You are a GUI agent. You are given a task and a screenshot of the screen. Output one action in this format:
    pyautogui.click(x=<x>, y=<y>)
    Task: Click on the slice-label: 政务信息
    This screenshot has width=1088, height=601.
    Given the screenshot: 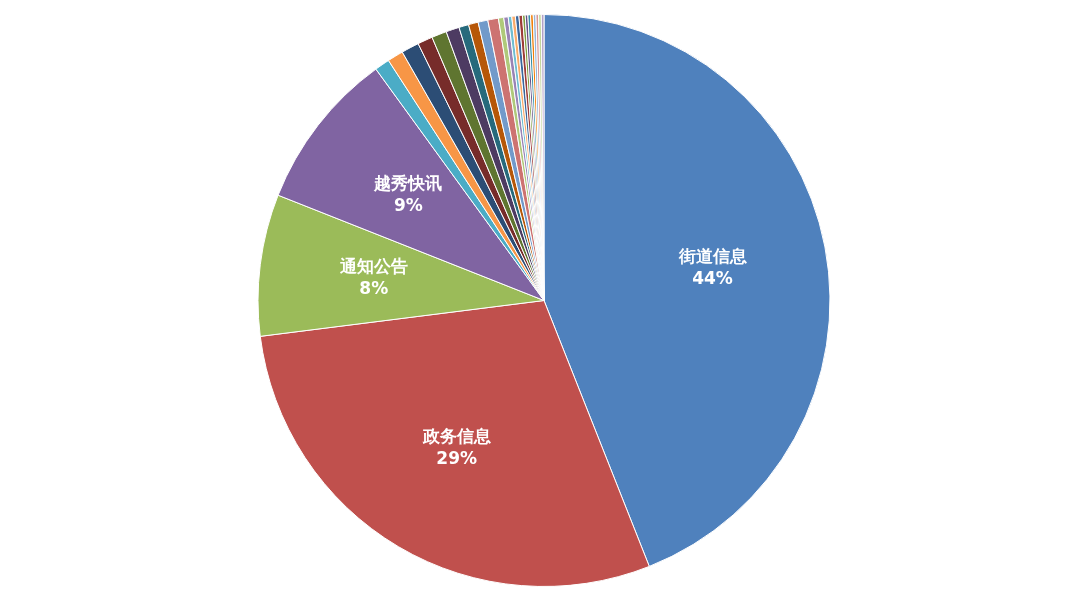 What is the action you would take?
    pyautogui.click(x=456, y=435)
    